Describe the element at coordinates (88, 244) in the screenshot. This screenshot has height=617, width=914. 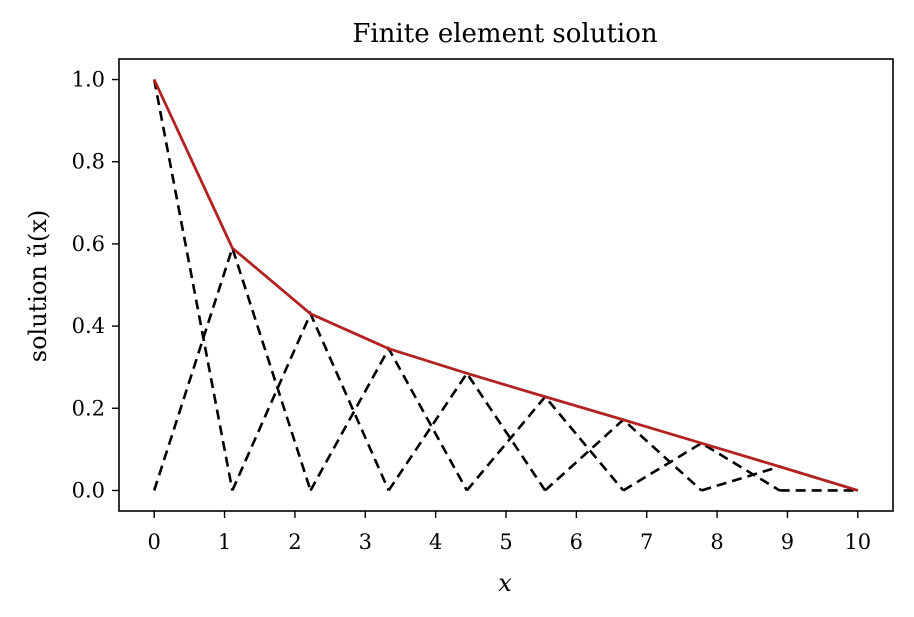
I see `y-tick-label: 0.6` at that location.